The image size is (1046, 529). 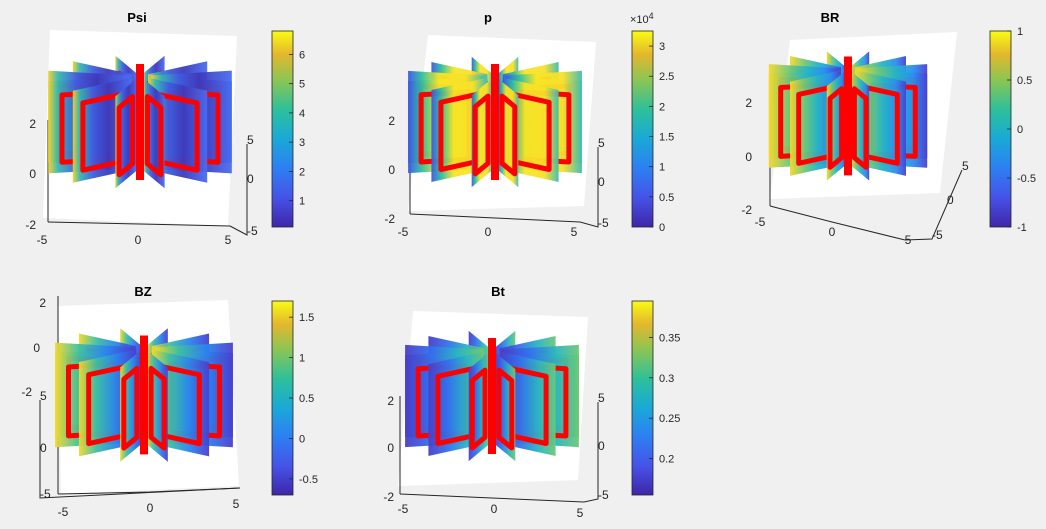 What do you see at coordinates (302, 114) in the screenshot?
I see `colorbar-tick-label: 4` at bounding box center [302, 114].